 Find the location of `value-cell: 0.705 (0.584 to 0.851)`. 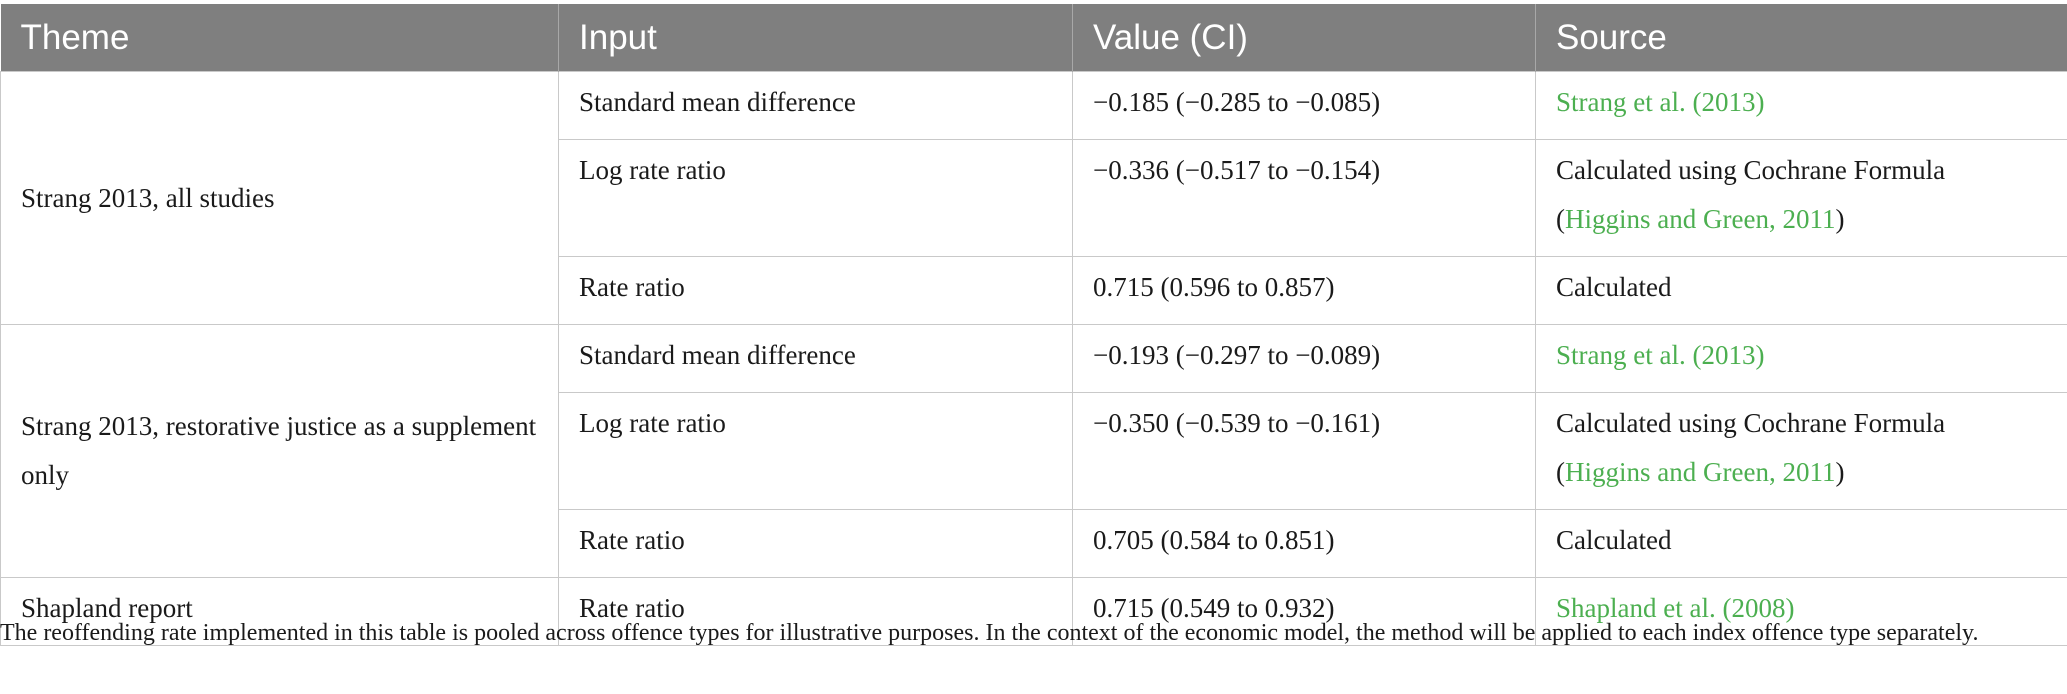

value-cell: 0.705 (0.584 to 0.851) is located at coordinates (1304, 543).